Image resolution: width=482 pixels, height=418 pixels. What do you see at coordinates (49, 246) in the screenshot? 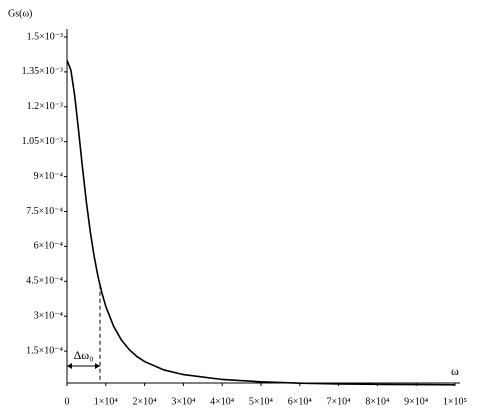
I see `y-tick-label: 6×10⁻⁴` at bounding box center [49, 246].